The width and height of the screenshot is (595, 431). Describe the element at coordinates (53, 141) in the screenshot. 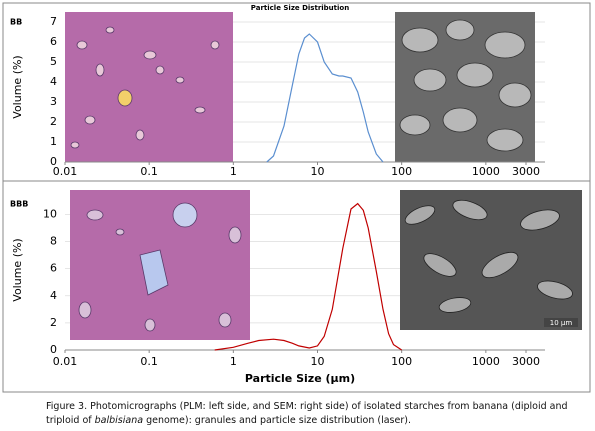

I see `y-tick-label: 1` at that location.